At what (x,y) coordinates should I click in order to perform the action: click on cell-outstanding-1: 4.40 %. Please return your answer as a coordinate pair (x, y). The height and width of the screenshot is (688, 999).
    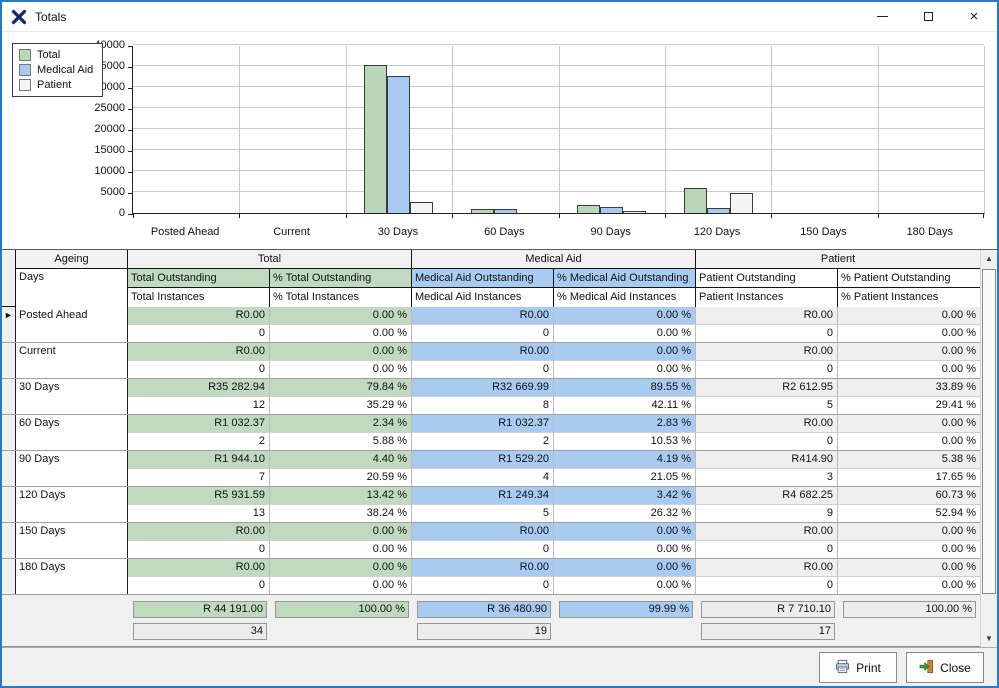
    Looking at the image, I should click on (341, 460).